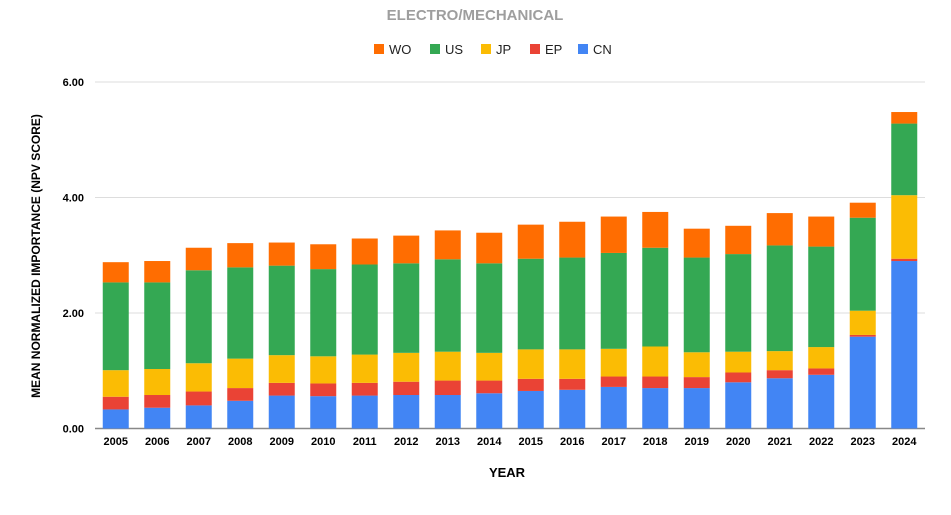 The height and width of the screenshot is (515, 951). Describe the element at coordinates (73, 430) in the screenshot. I see `y-tick-label: 0.00` at that location.